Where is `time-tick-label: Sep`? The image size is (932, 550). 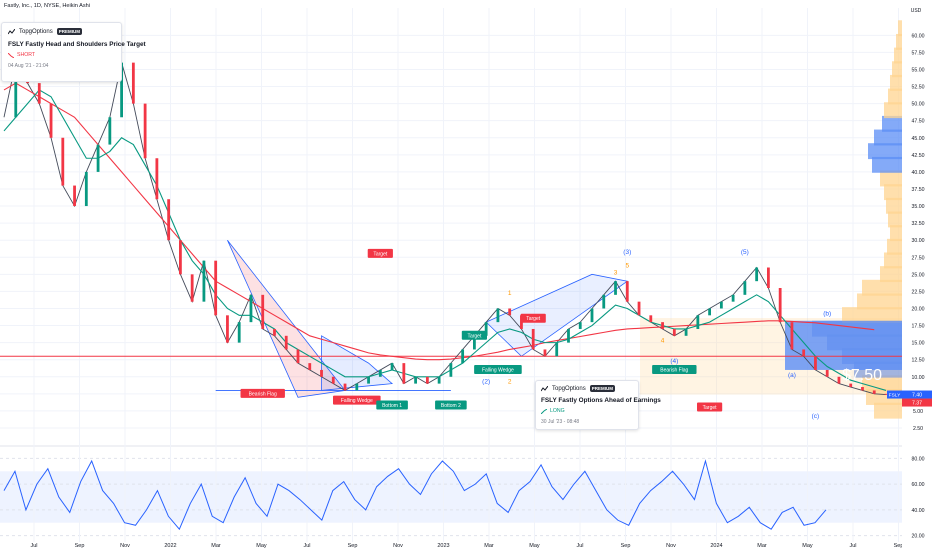 time-tick-label: Sep is located at coordinates (353, 546).